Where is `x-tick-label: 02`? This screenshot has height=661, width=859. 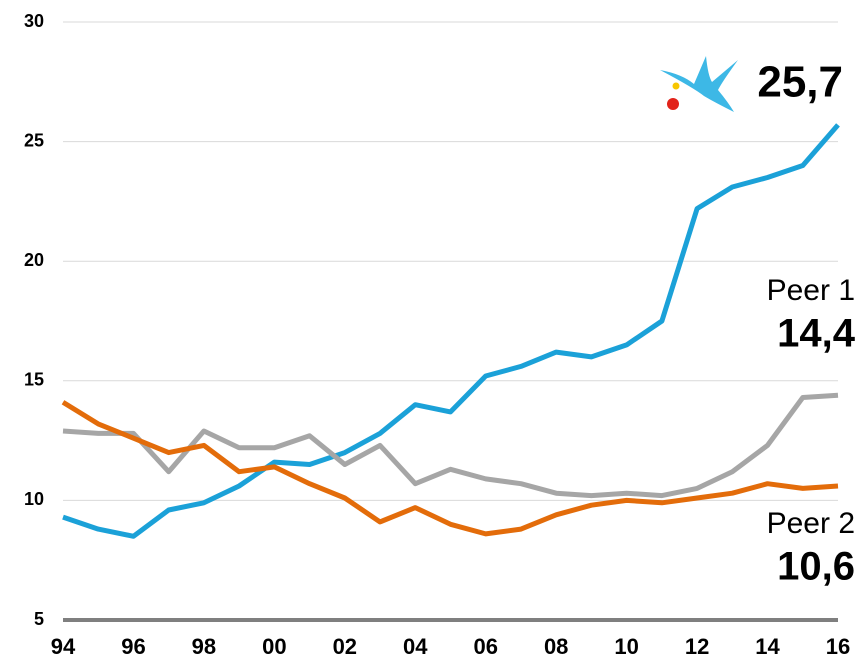
x-tick-label: 02 is located at coordinates (345, 646).